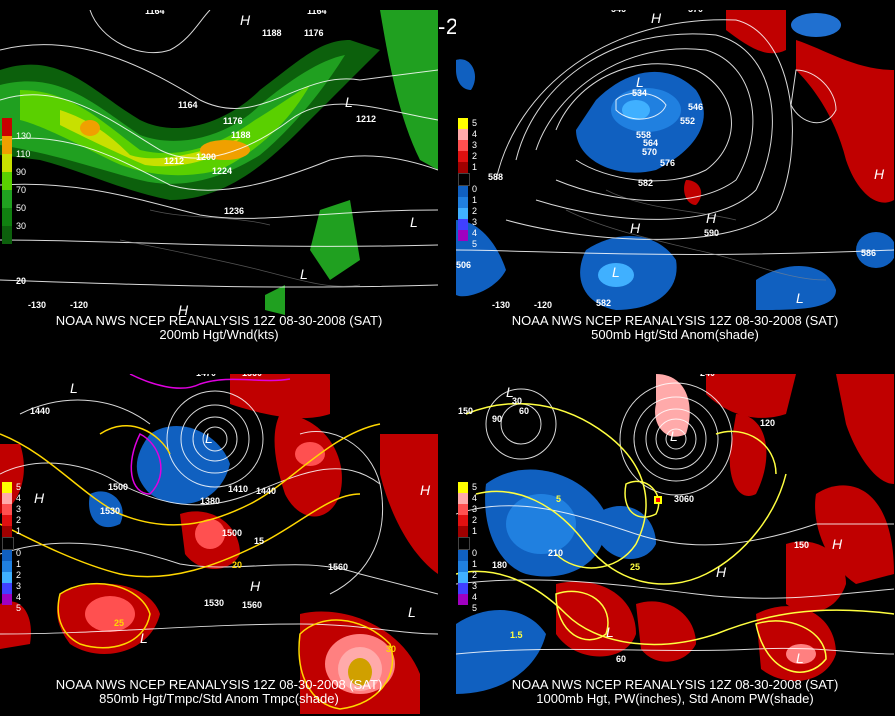 This screenshot has width=895, height=716. I want to click on contour-label: 506, so click(464, 265).